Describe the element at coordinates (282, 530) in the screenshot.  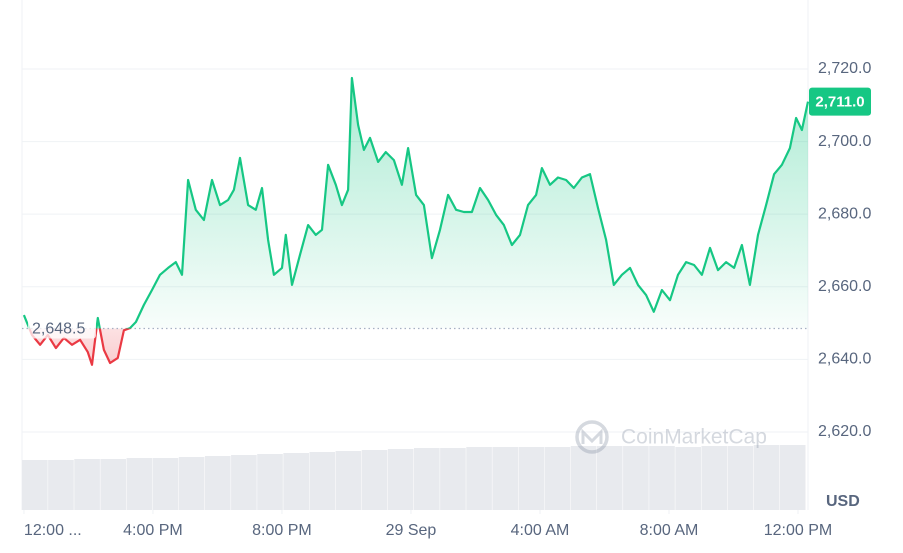
I see `x-tick-label: 8:00 PM` at that location.